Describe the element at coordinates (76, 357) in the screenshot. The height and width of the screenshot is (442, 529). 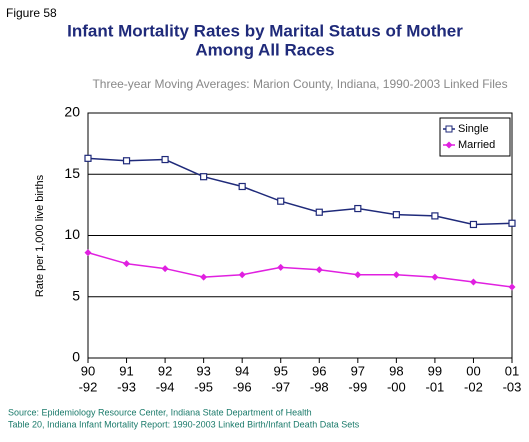
I see `y-tick-label: 0` at that location.